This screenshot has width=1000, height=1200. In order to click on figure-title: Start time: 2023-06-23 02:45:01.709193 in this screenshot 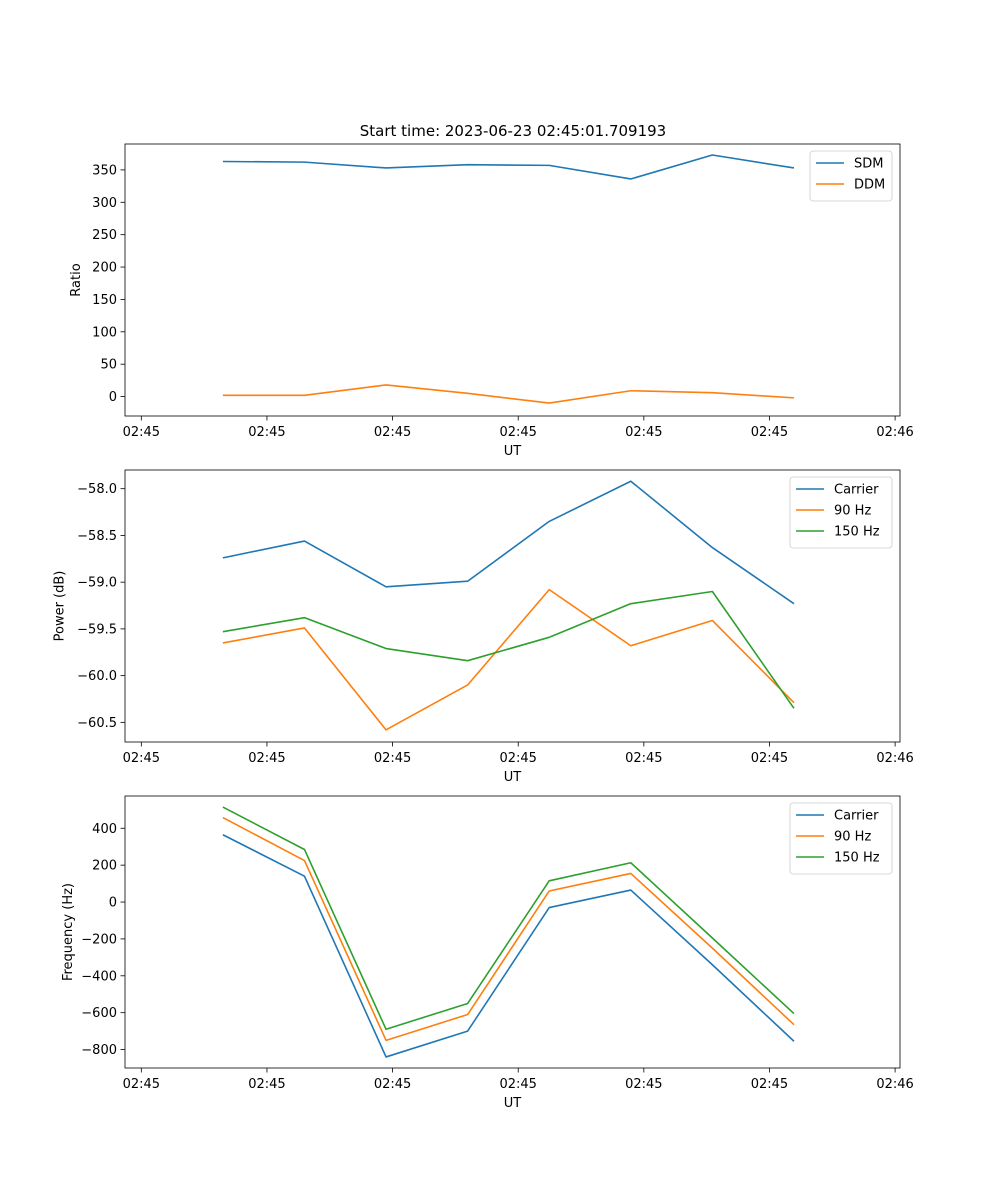, I will do `click(513, 131)`.